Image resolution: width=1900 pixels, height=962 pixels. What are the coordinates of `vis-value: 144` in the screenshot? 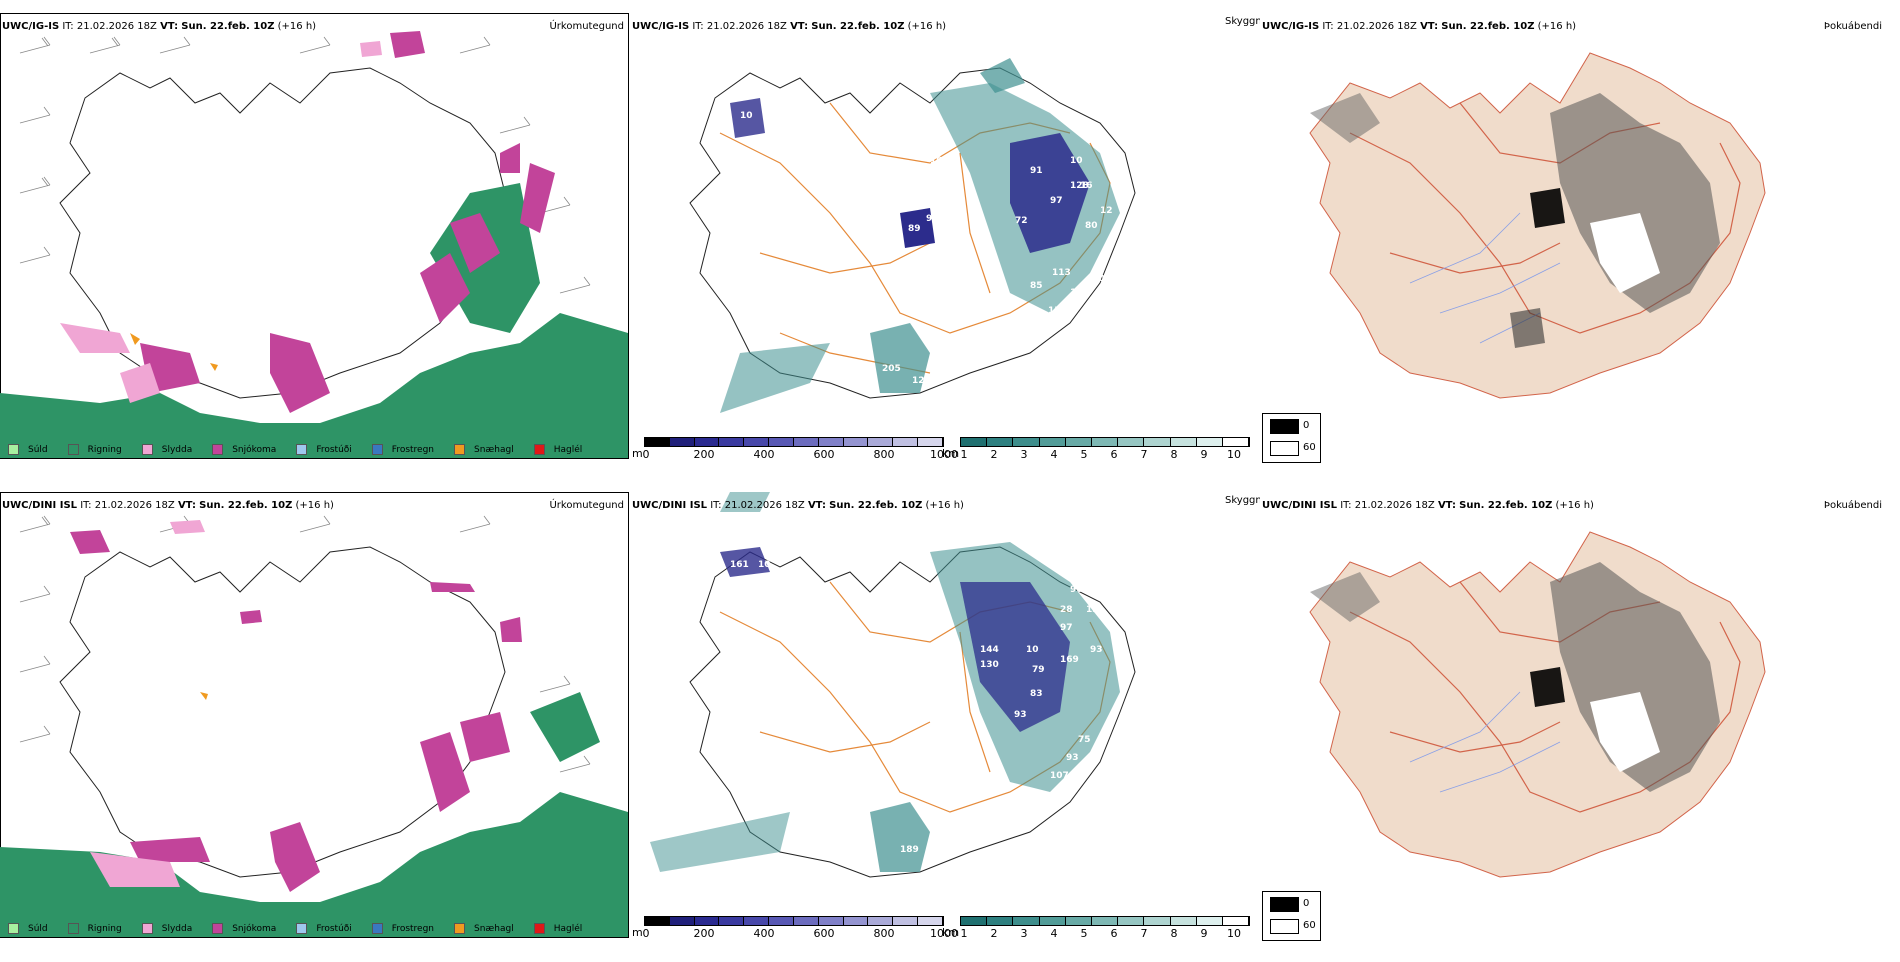 It's located at (989, 650).